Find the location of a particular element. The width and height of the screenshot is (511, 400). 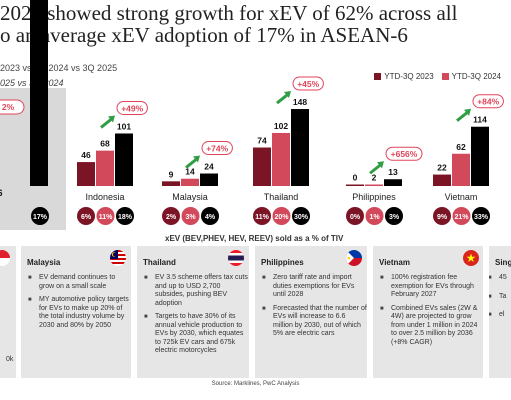

legend-item-2024: YTD-3Q 2024 is located at coordinates (471, 76).